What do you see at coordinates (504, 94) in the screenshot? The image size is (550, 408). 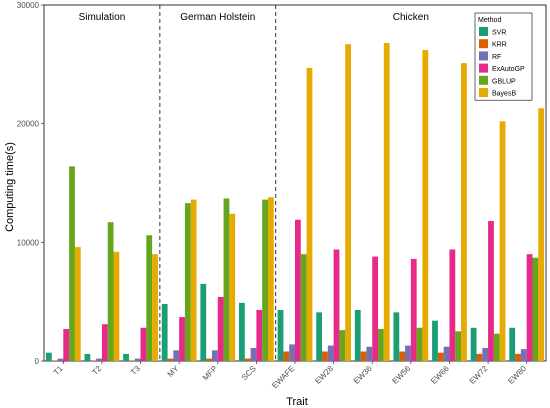 I see `legend-label-bayesb: BayesB` at bounding box center [504, 94].